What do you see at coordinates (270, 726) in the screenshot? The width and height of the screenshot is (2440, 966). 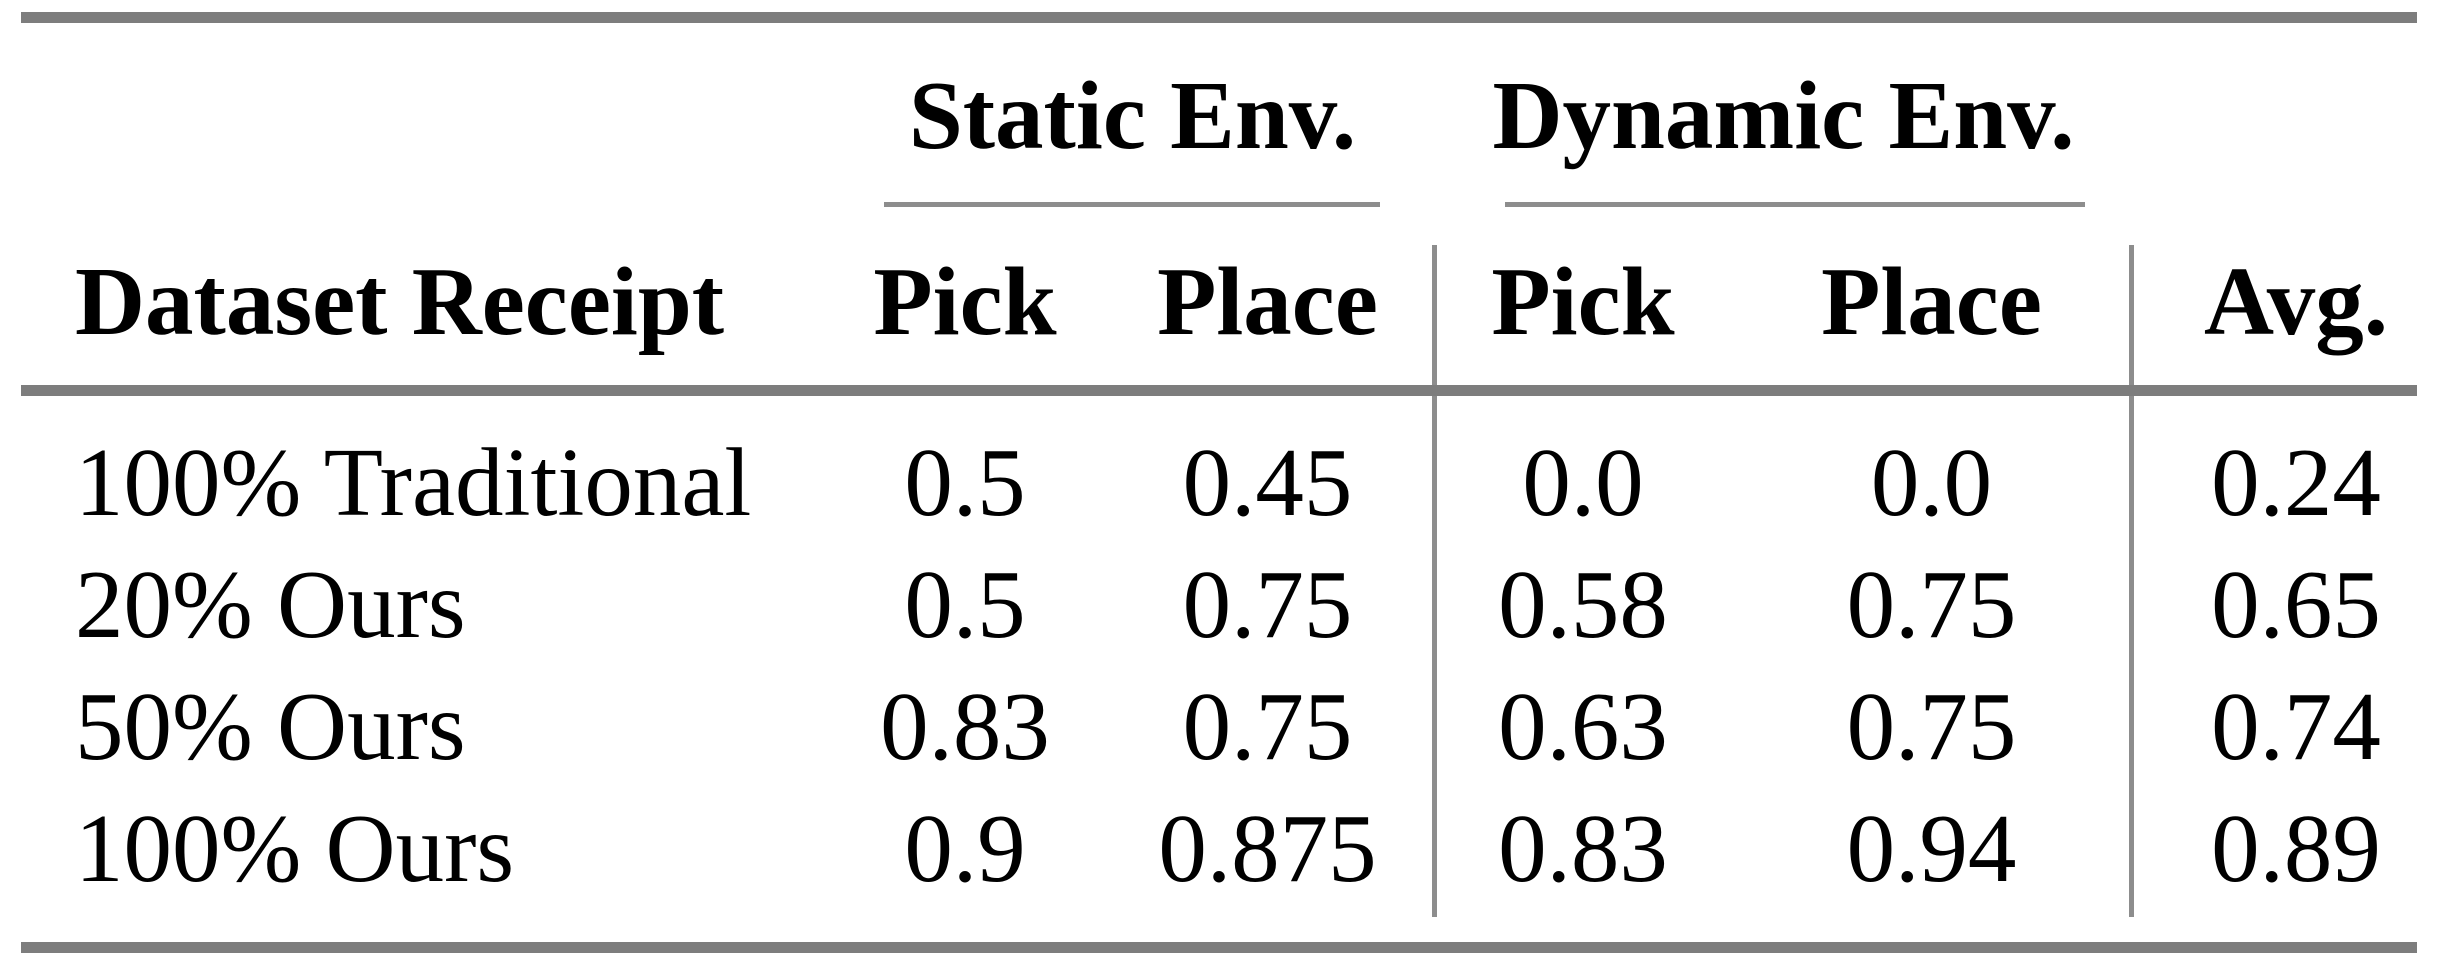 I see `cell-dataset: 50% Ours` at bounding box center [270, 726].